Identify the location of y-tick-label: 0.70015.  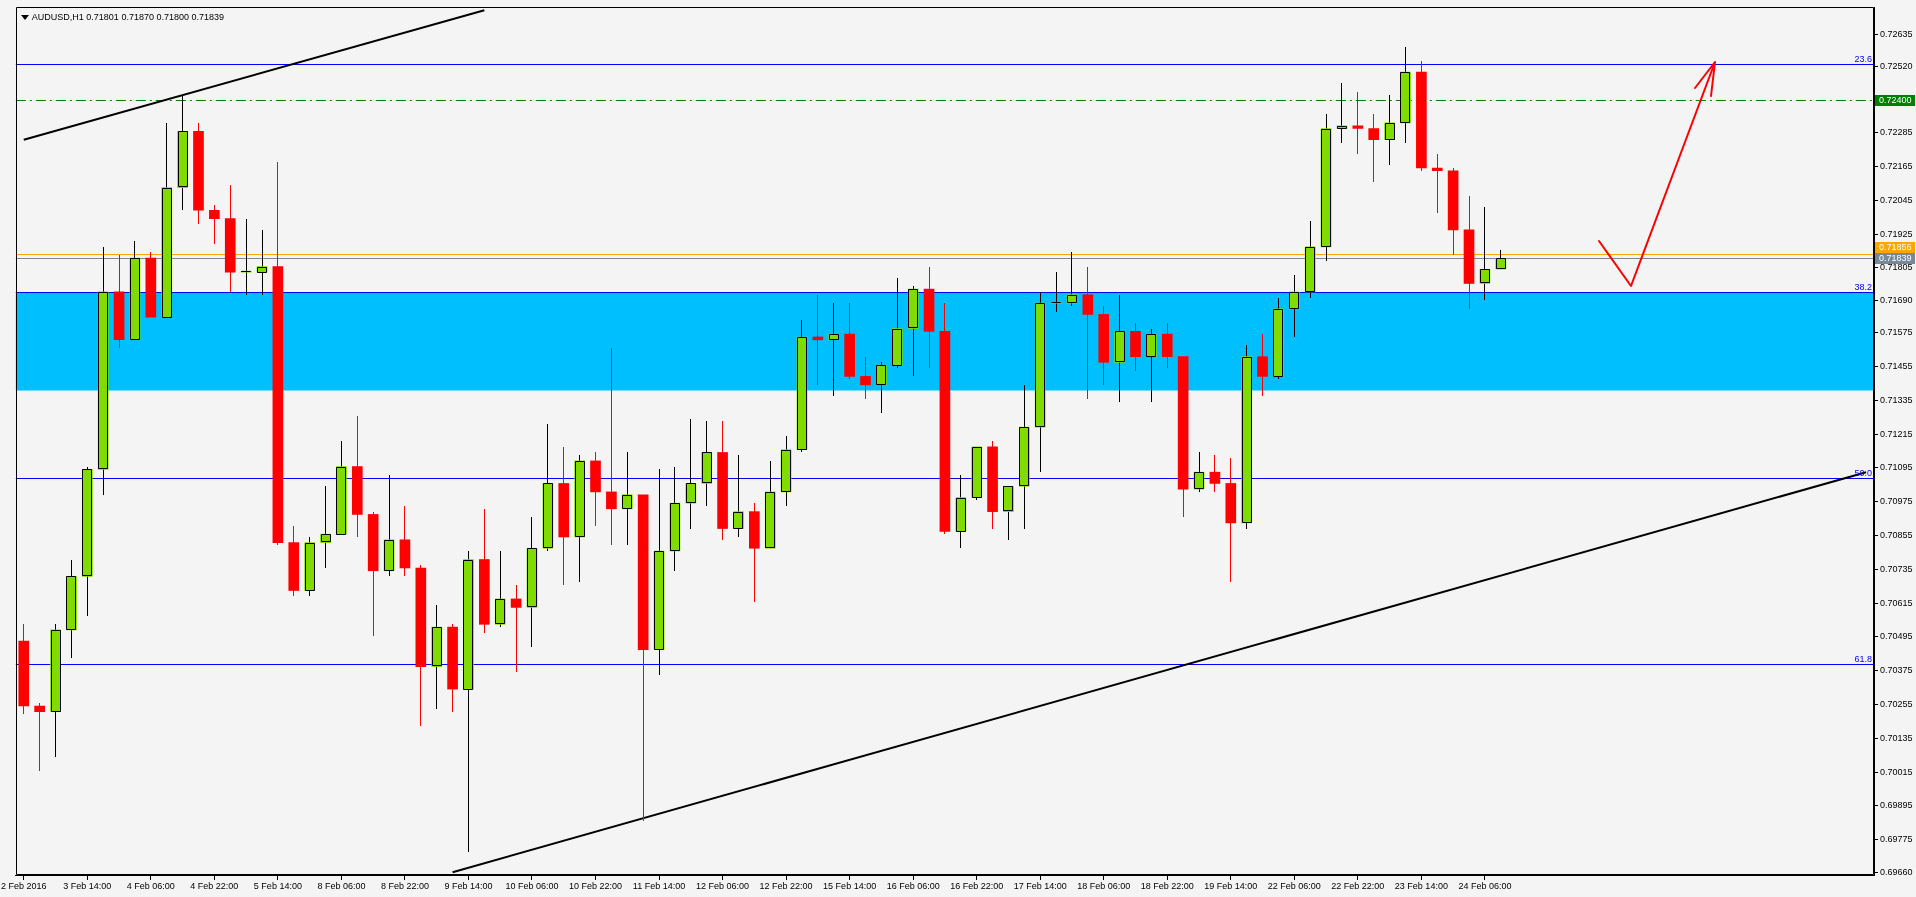
(1896, 771).